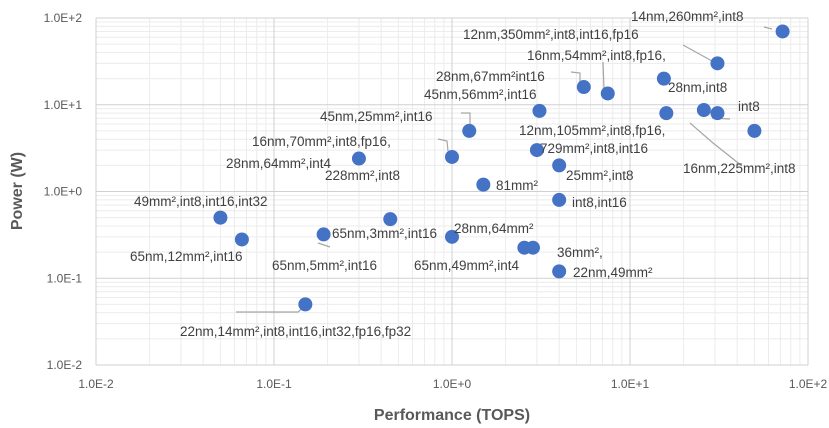 This screenshot has width=829, height=428. Describe the element at coordinates (808, 384) in the screenshot. I see `x-tick-label: 1.0E+2` at that location.